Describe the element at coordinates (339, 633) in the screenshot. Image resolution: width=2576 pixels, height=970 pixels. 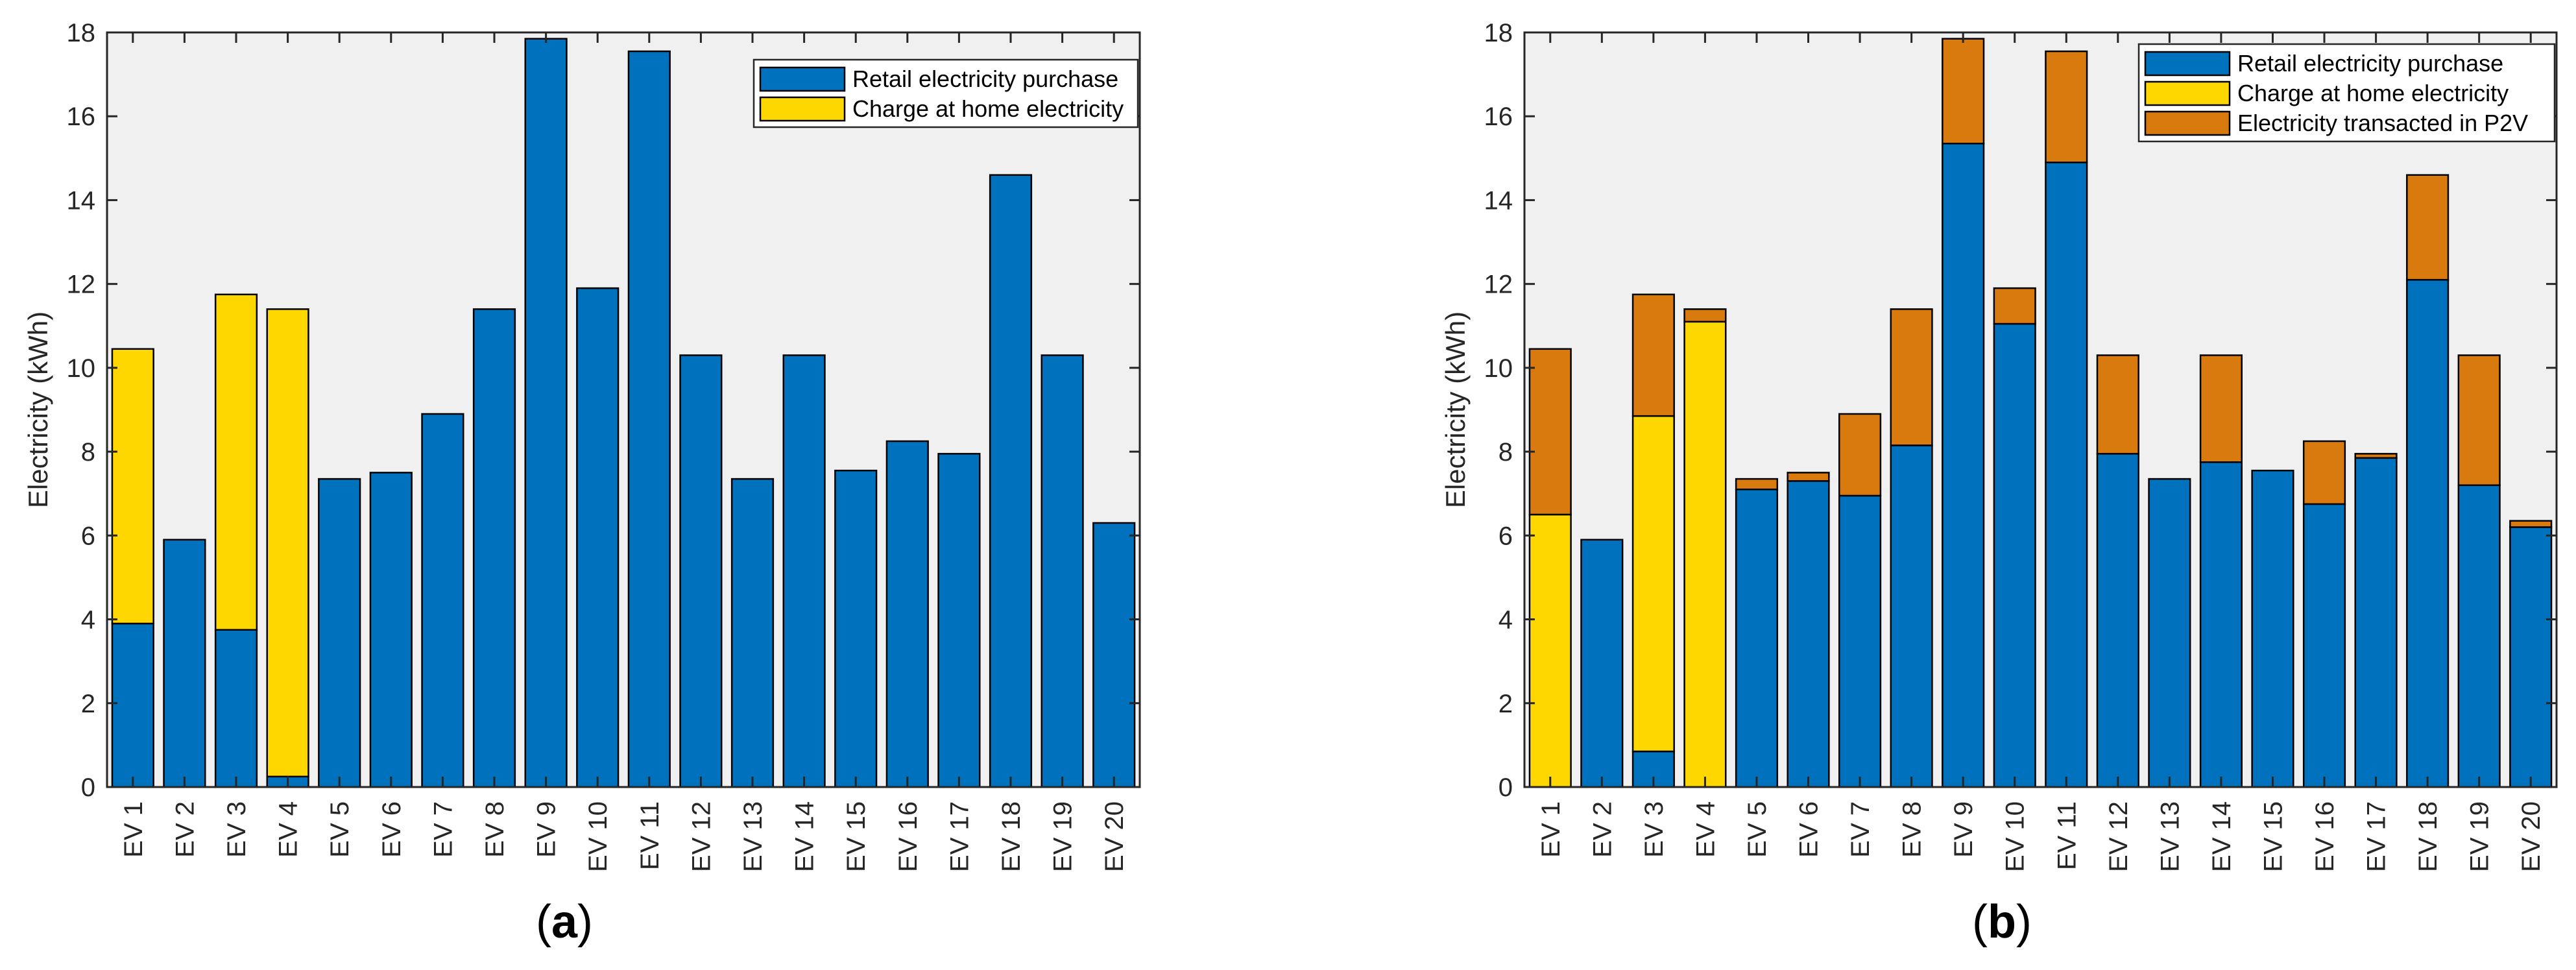
I see `bar-ev5-series1` at that location.